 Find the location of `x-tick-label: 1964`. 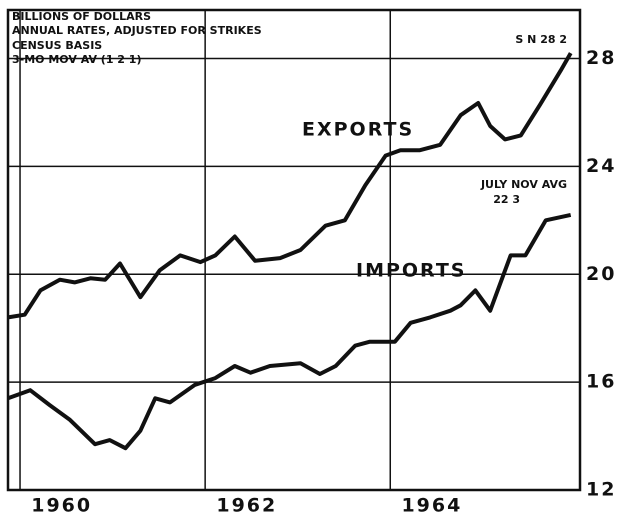

x-tick-label: 1964 is located at coordinates (431, 506).